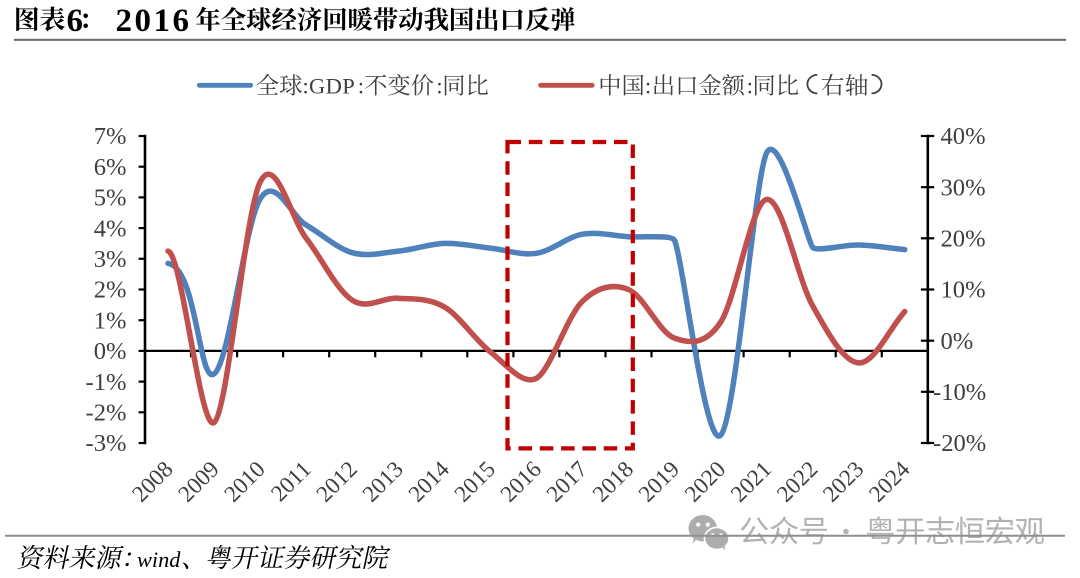  I want to click on svg-text: 20%, so click(963, 239).